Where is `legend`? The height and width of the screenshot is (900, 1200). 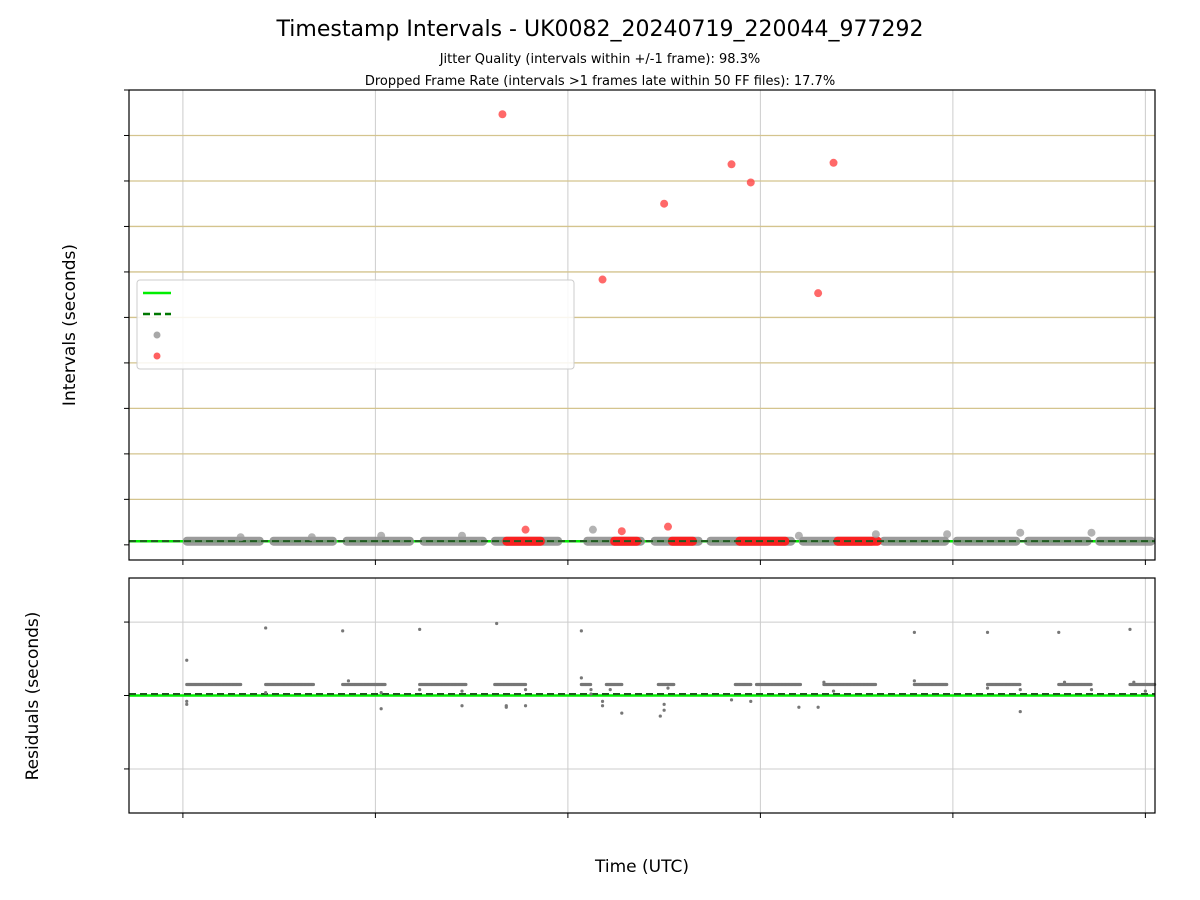
legend is located at coordinates (355, 324).